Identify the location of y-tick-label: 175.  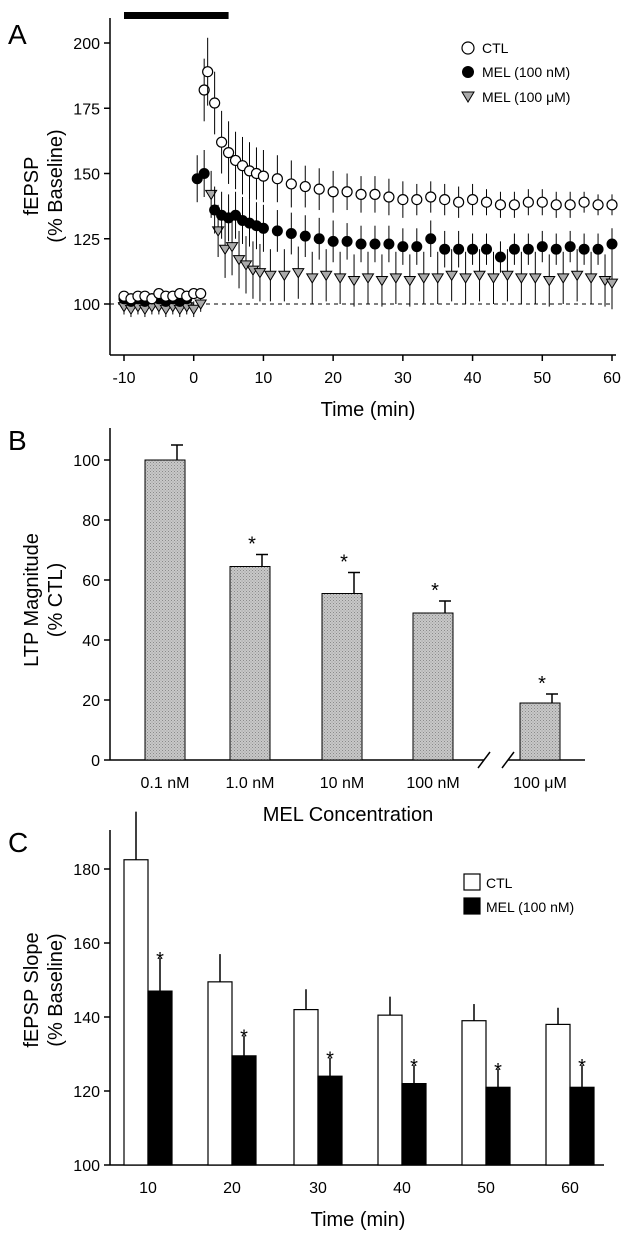
(86, 109).